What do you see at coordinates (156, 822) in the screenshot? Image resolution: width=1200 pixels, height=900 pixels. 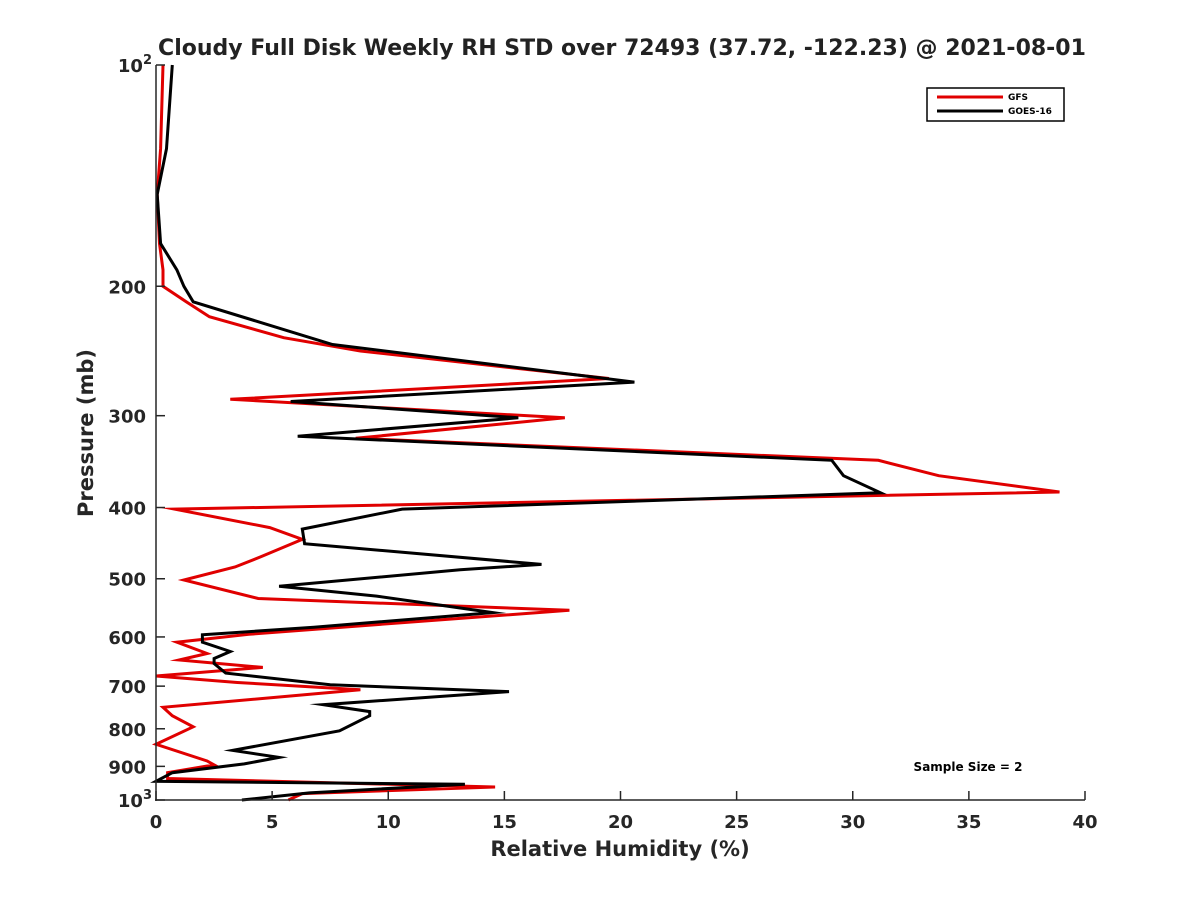 I see `x-tick-label: 0` at bounding box center [156, 822].